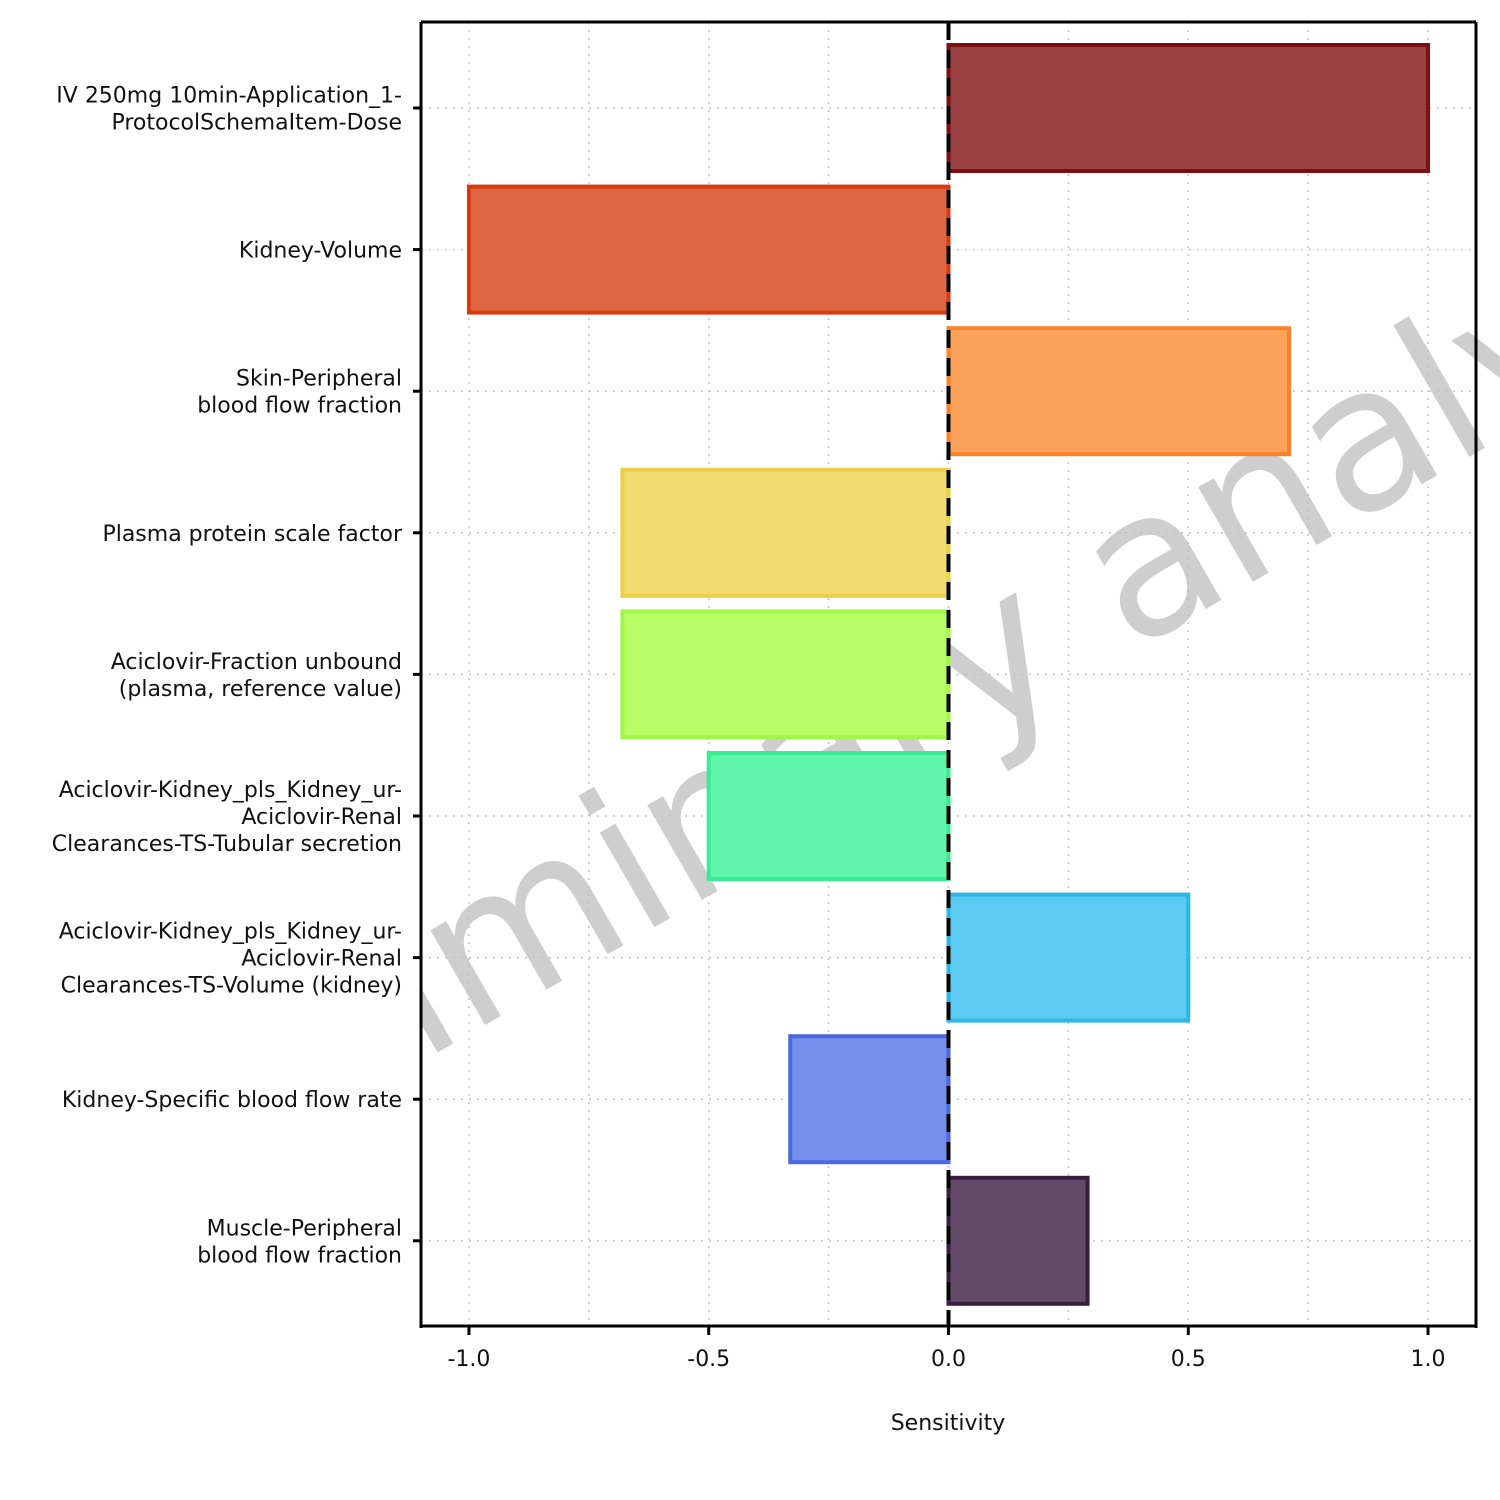 The height and width of the screenshot is (1500, 1500). Describe the element at coordinates (468, 1359) in the screenshot. I see `x-tick-label: -1.0` at that location.